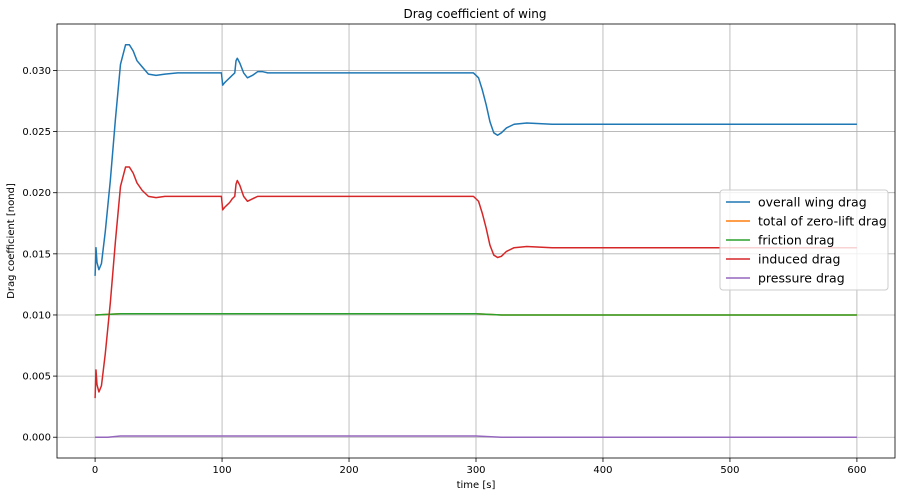 The image size is (900, 496). What do you see at coordinates (822, 221) in the screenshot?
I see `legend-label: total of zero-lift drag` at bounding box center [822, 221].